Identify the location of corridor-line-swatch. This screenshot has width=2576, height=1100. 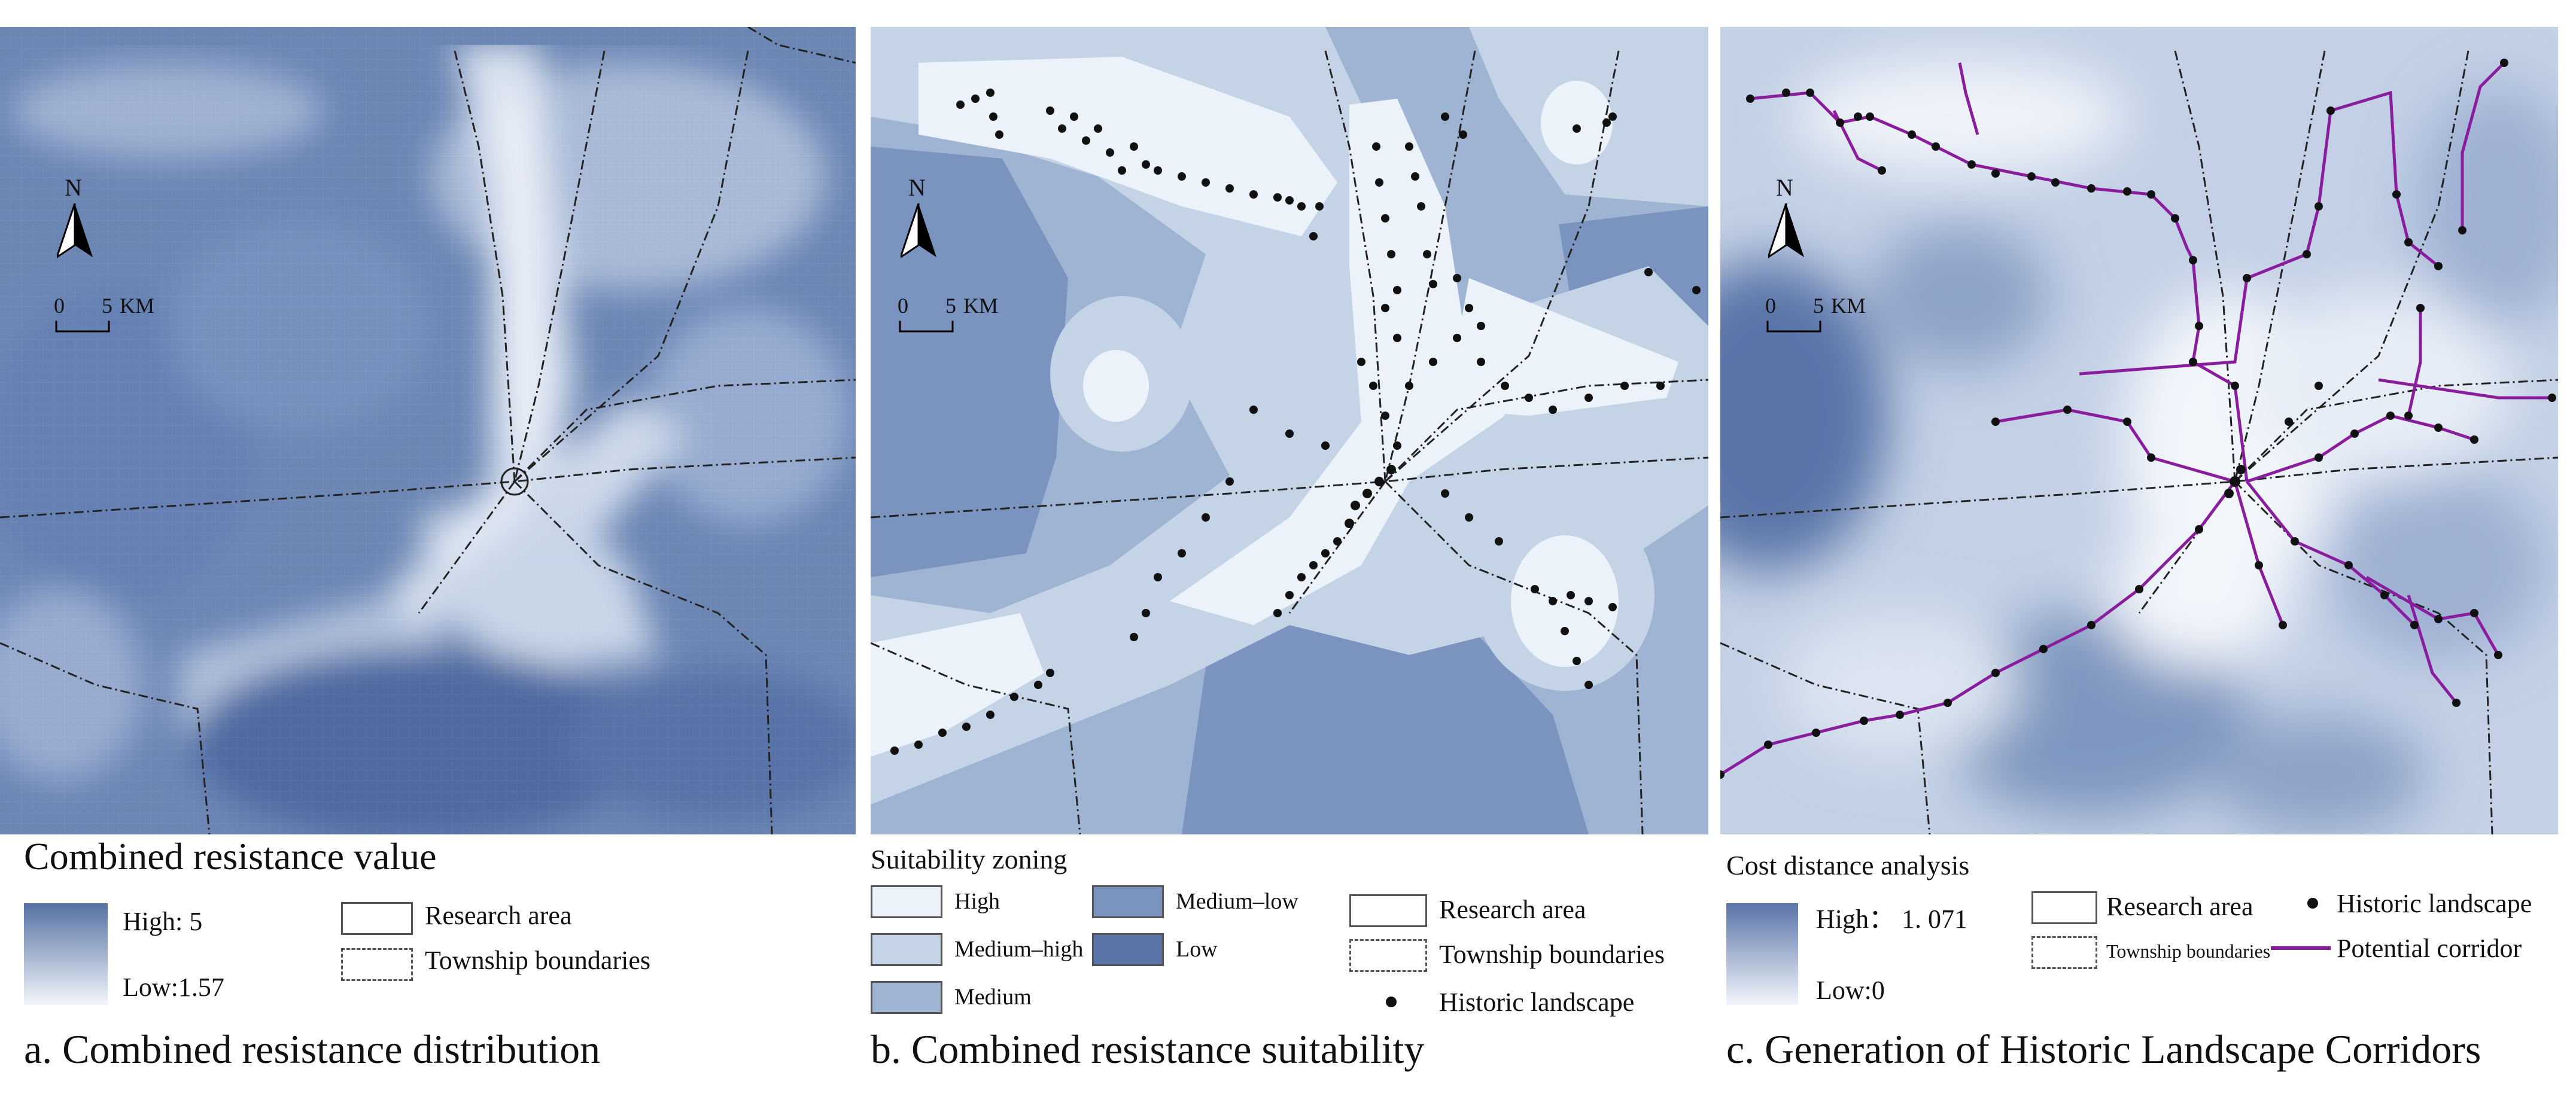
(2301, 948).